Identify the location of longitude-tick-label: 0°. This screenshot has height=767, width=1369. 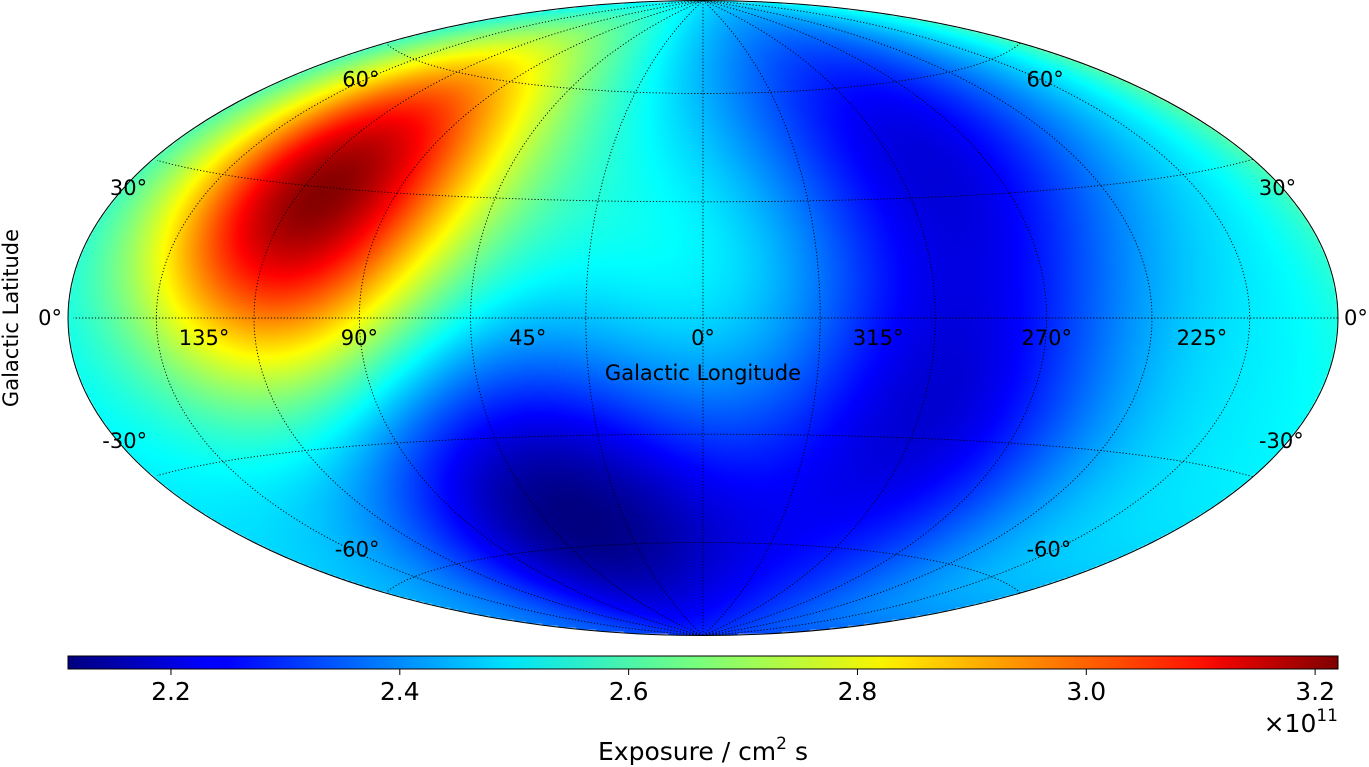
(703, 338).